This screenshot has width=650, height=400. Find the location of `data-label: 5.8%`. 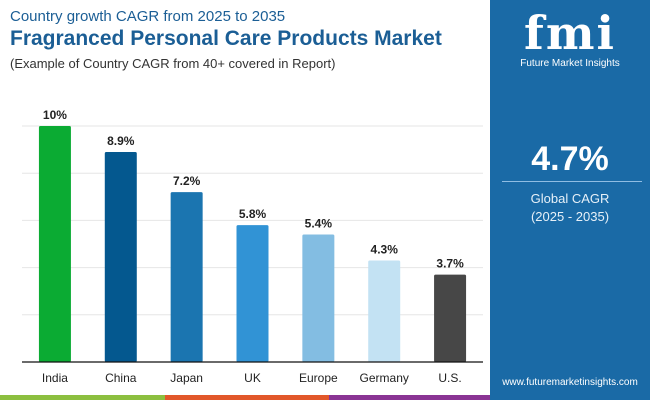

data-label: 5.8% is located at coordinates (253, 214).